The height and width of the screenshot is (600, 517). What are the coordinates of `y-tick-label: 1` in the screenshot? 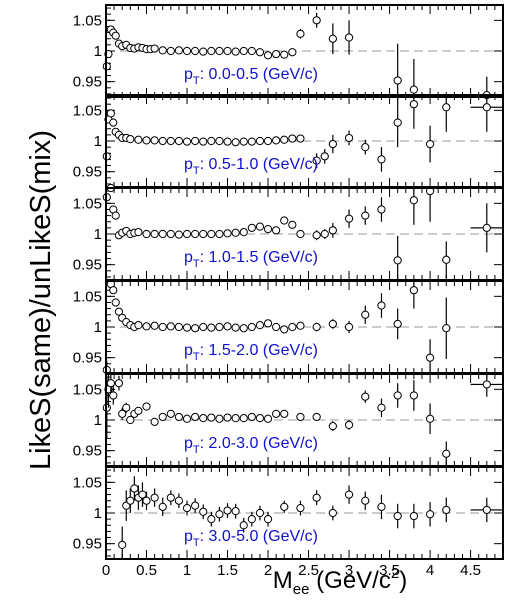 It's located at (98, 234).